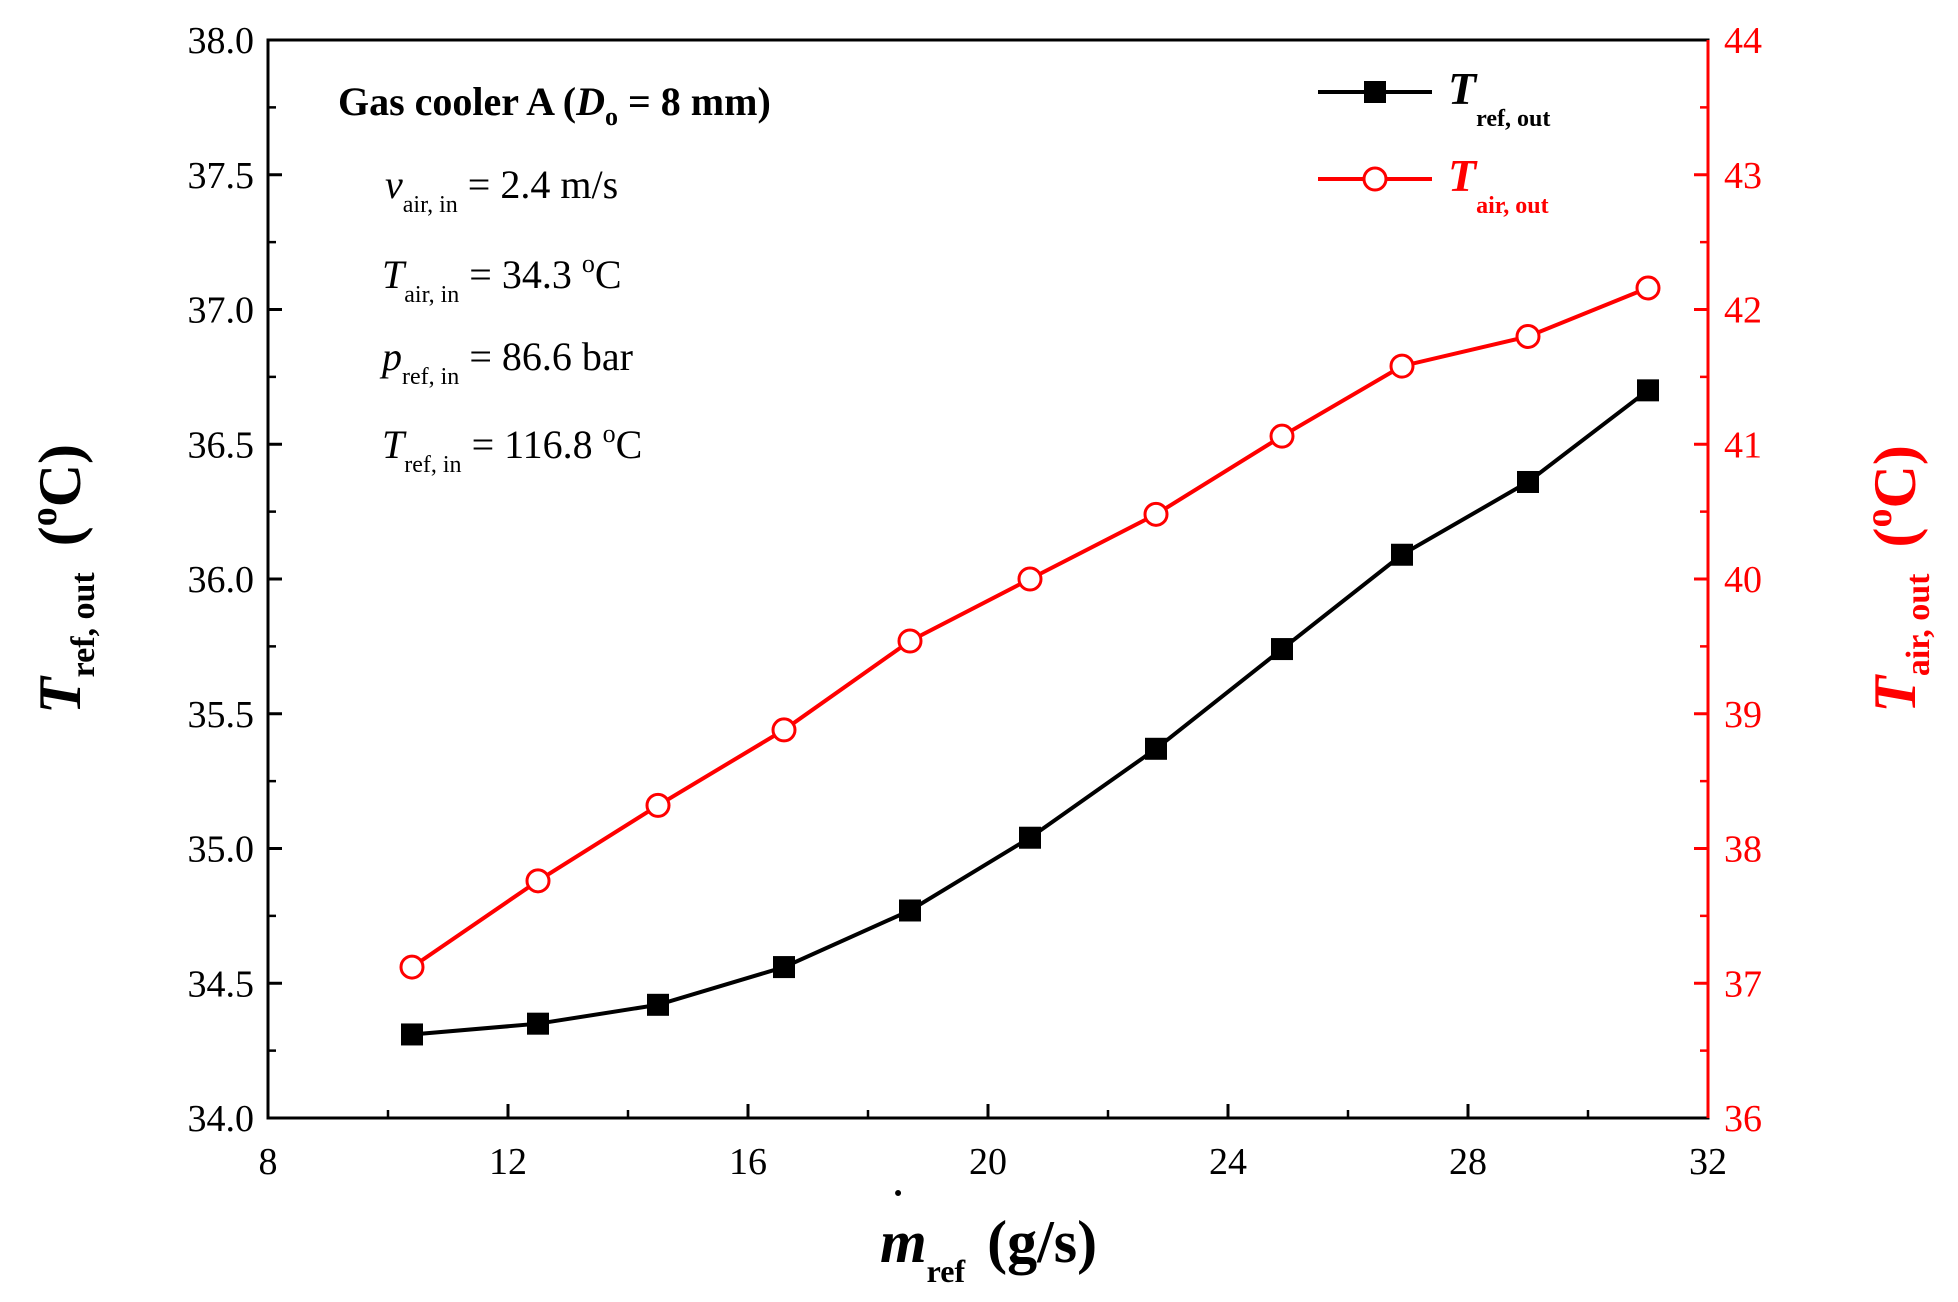  What do you see at coordinates (502, 278) in the screenshot?
I see `annotation-line-2: Tair, in = 34.3 oC` at bounding box center [502, 278].